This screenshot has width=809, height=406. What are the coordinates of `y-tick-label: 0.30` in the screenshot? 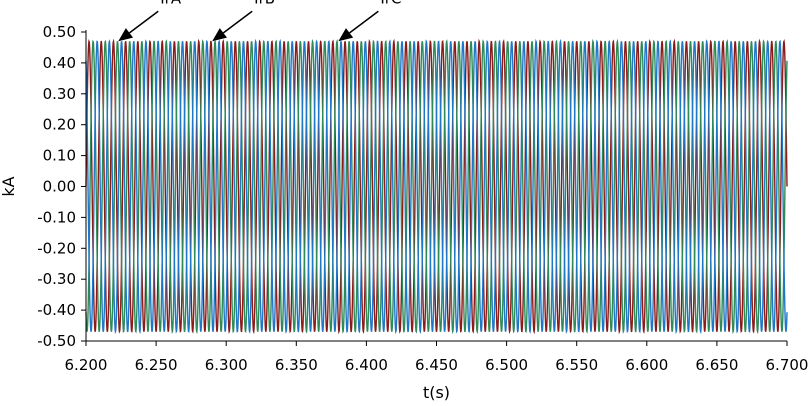 It's located at (59, 94).